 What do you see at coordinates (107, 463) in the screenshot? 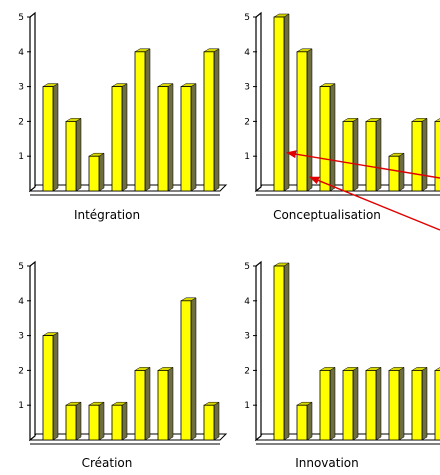
I see `chart-title: Création` at bounding box center [107, 463].